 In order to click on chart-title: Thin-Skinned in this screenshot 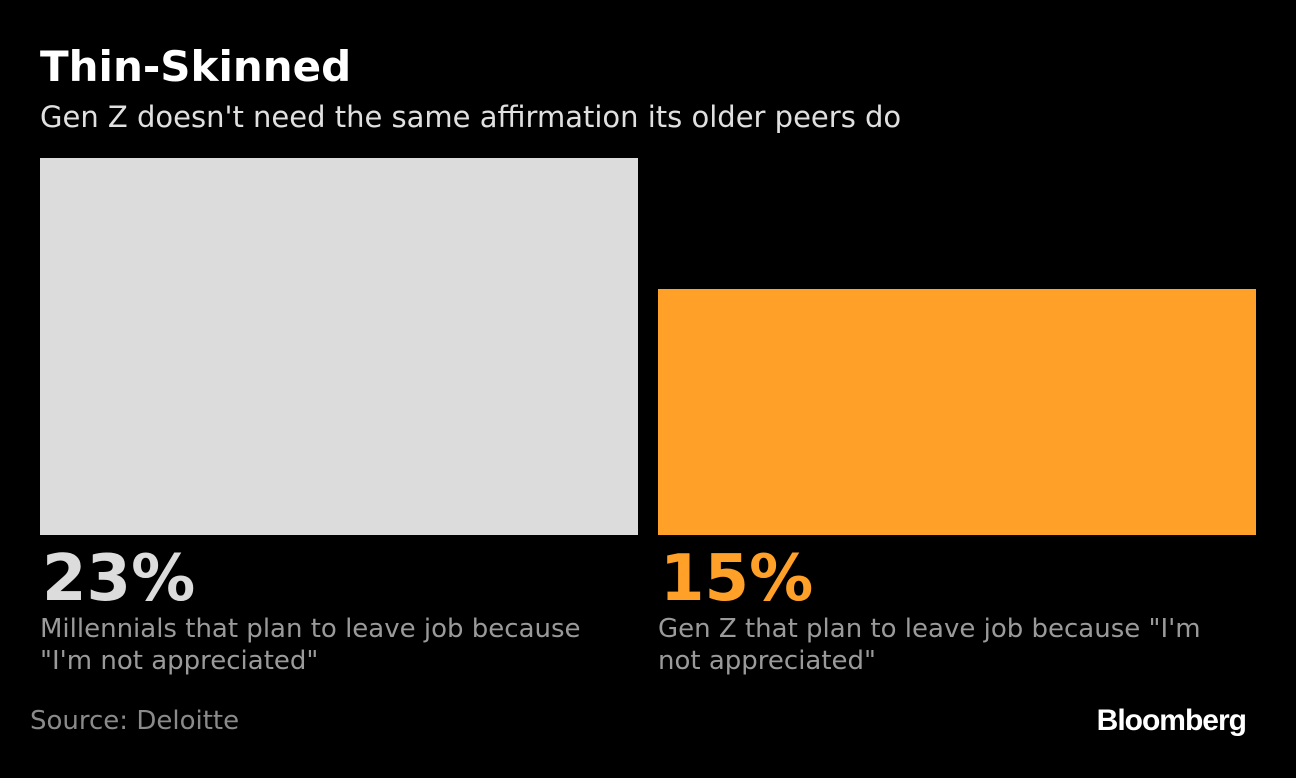, I will do `click(196, 66)`.